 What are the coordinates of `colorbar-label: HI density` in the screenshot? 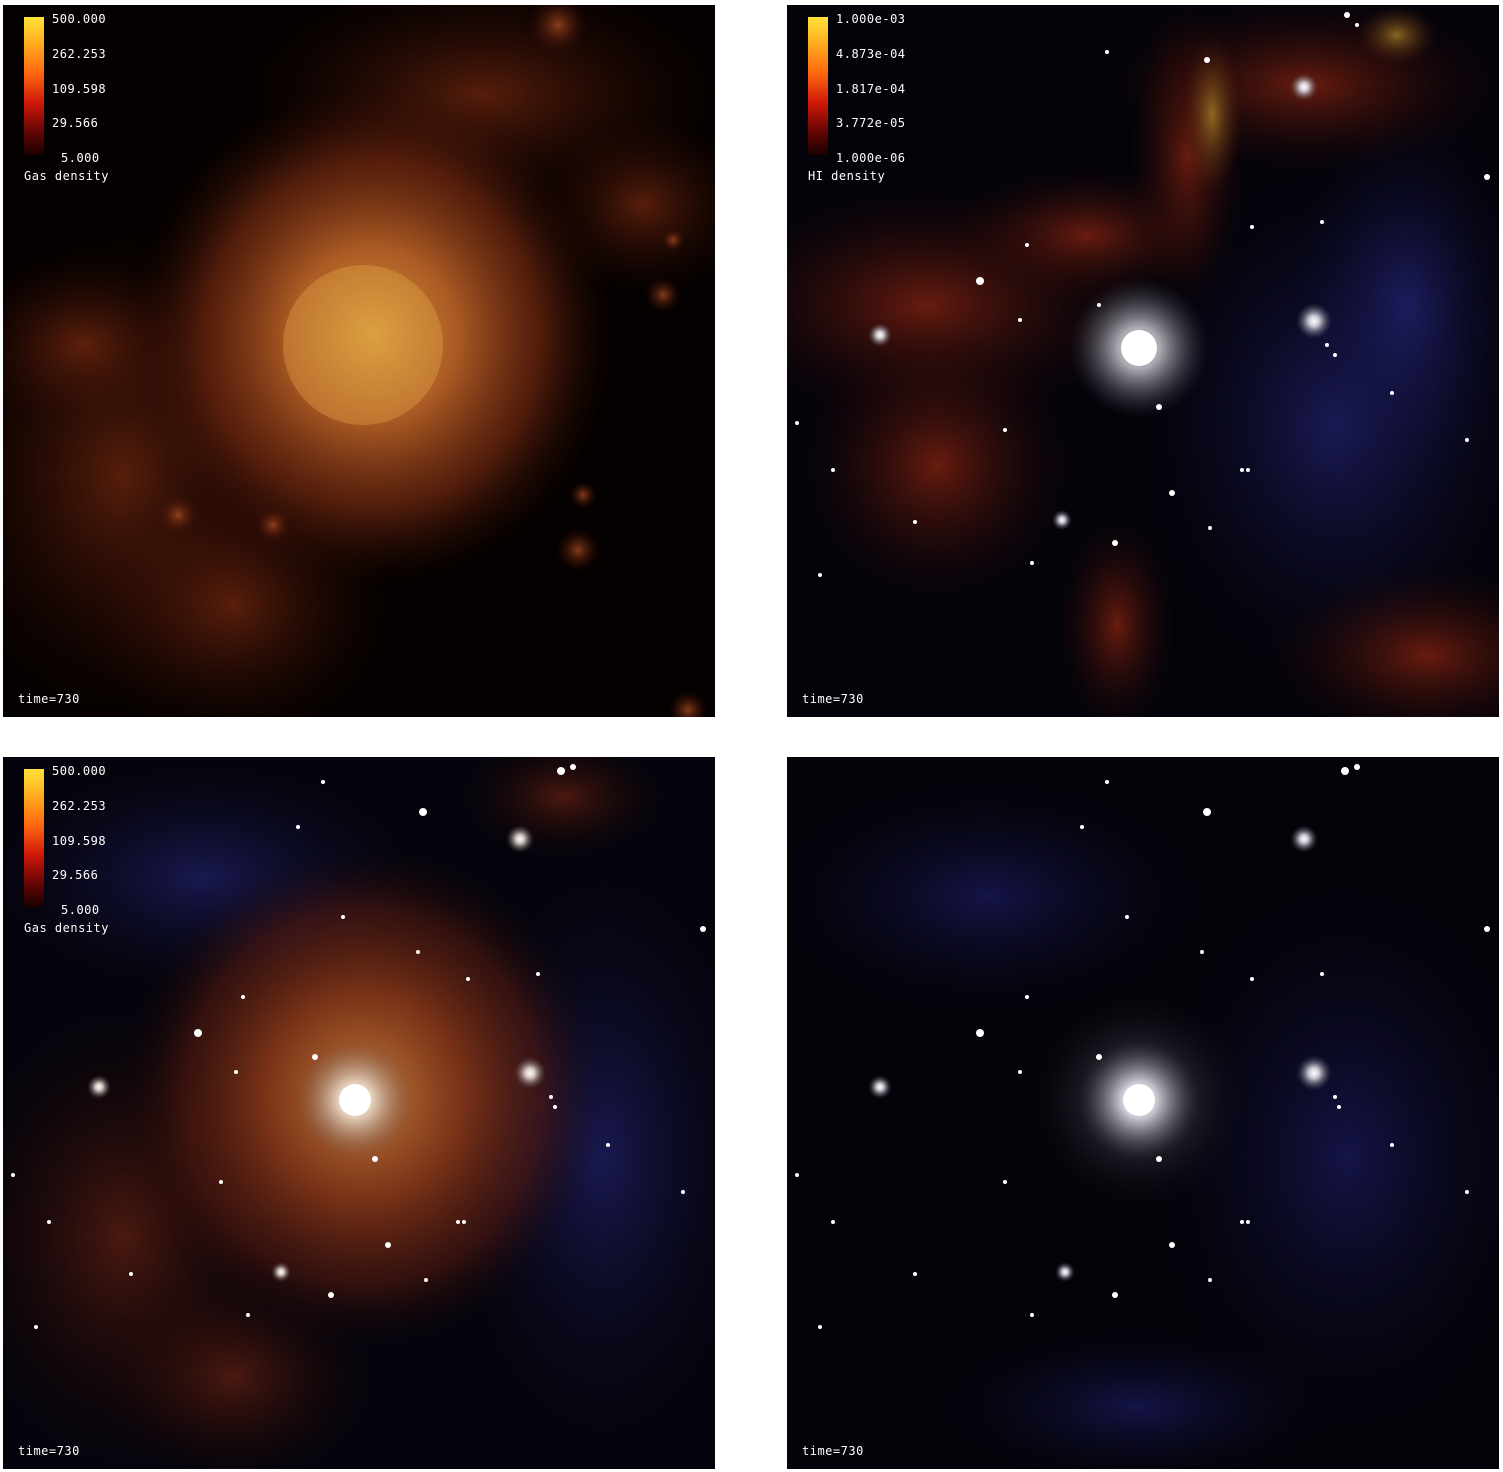 It's located at (847, 176).